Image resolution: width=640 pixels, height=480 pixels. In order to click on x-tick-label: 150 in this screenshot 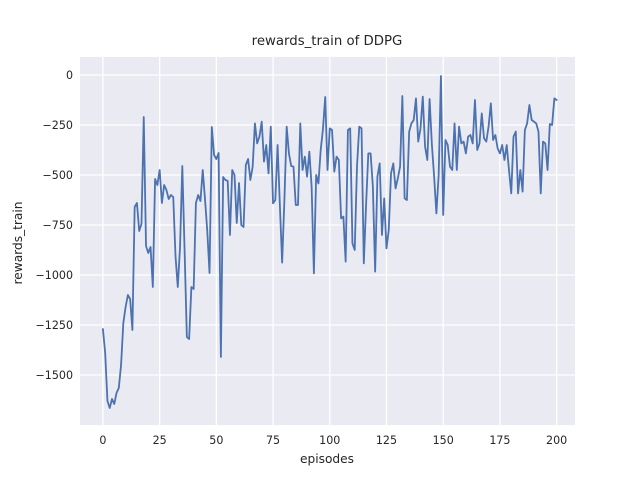, I will do `click(443, 440)`.